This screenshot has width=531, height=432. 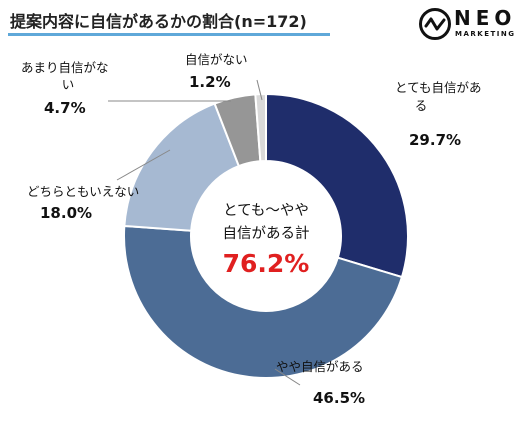 I want to click on center-label-line2: 自信がある計, so click(x=266, y=233).